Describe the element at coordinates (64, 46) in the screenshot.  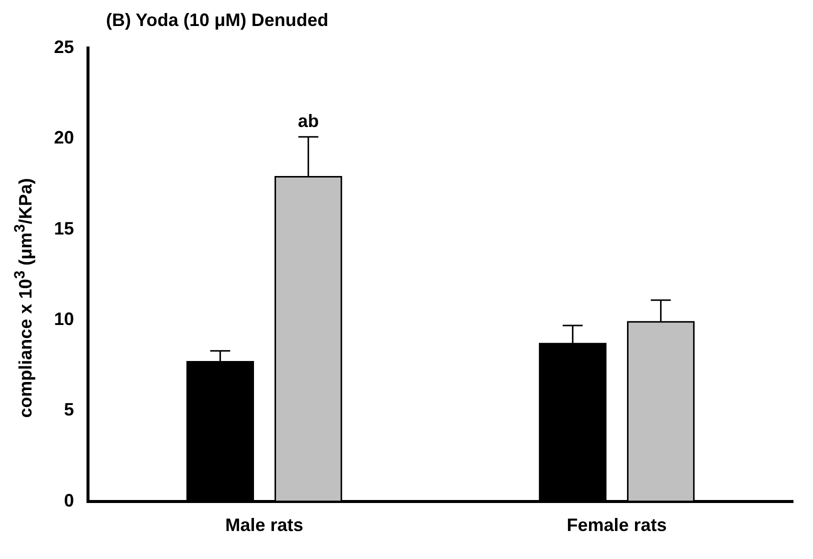
I see `y-tick-label: 25` at that location.